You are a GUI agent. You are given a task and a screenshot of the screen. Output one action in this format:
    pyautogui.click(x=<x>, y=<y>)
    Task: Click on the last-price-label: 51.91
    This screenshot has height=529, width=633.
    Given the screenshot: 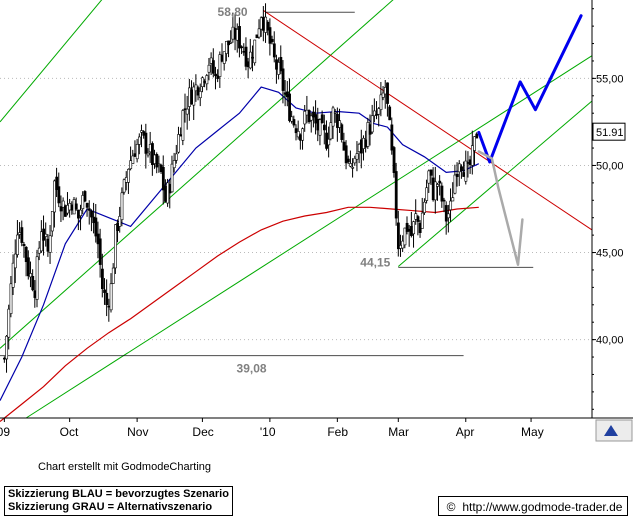 What is the action you would take?
    pyautogui.click(x=610, y=133)
    